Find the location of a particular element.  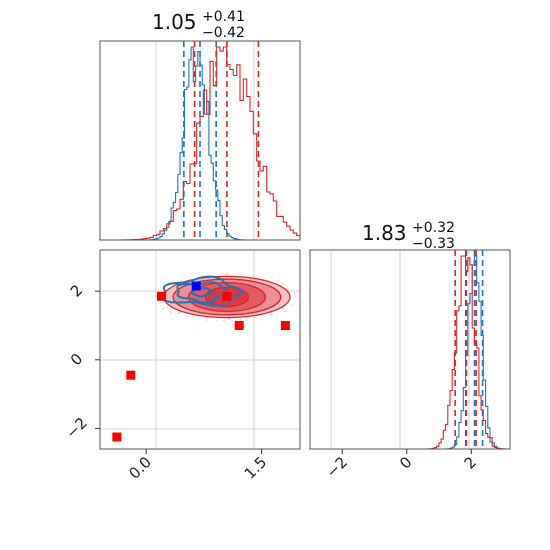

xtick-label: 0 is located at coordinates (405, 462).